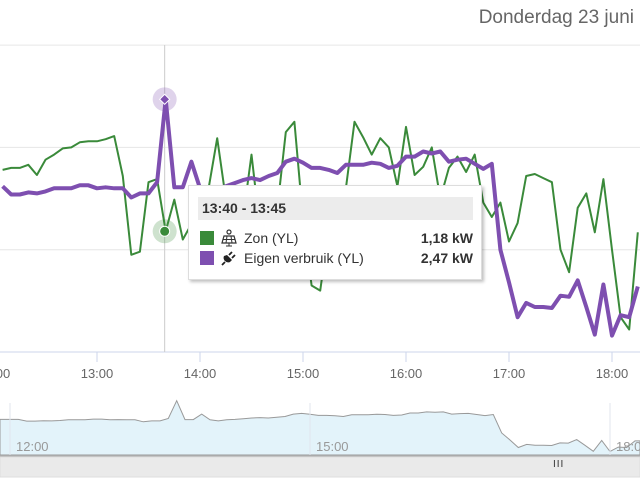 The image size is (640, 480). What do you see at coordinates (5, 373) in the screenshot?
I see `x-tick-label: 12:00` at bounding box center [5, 373].